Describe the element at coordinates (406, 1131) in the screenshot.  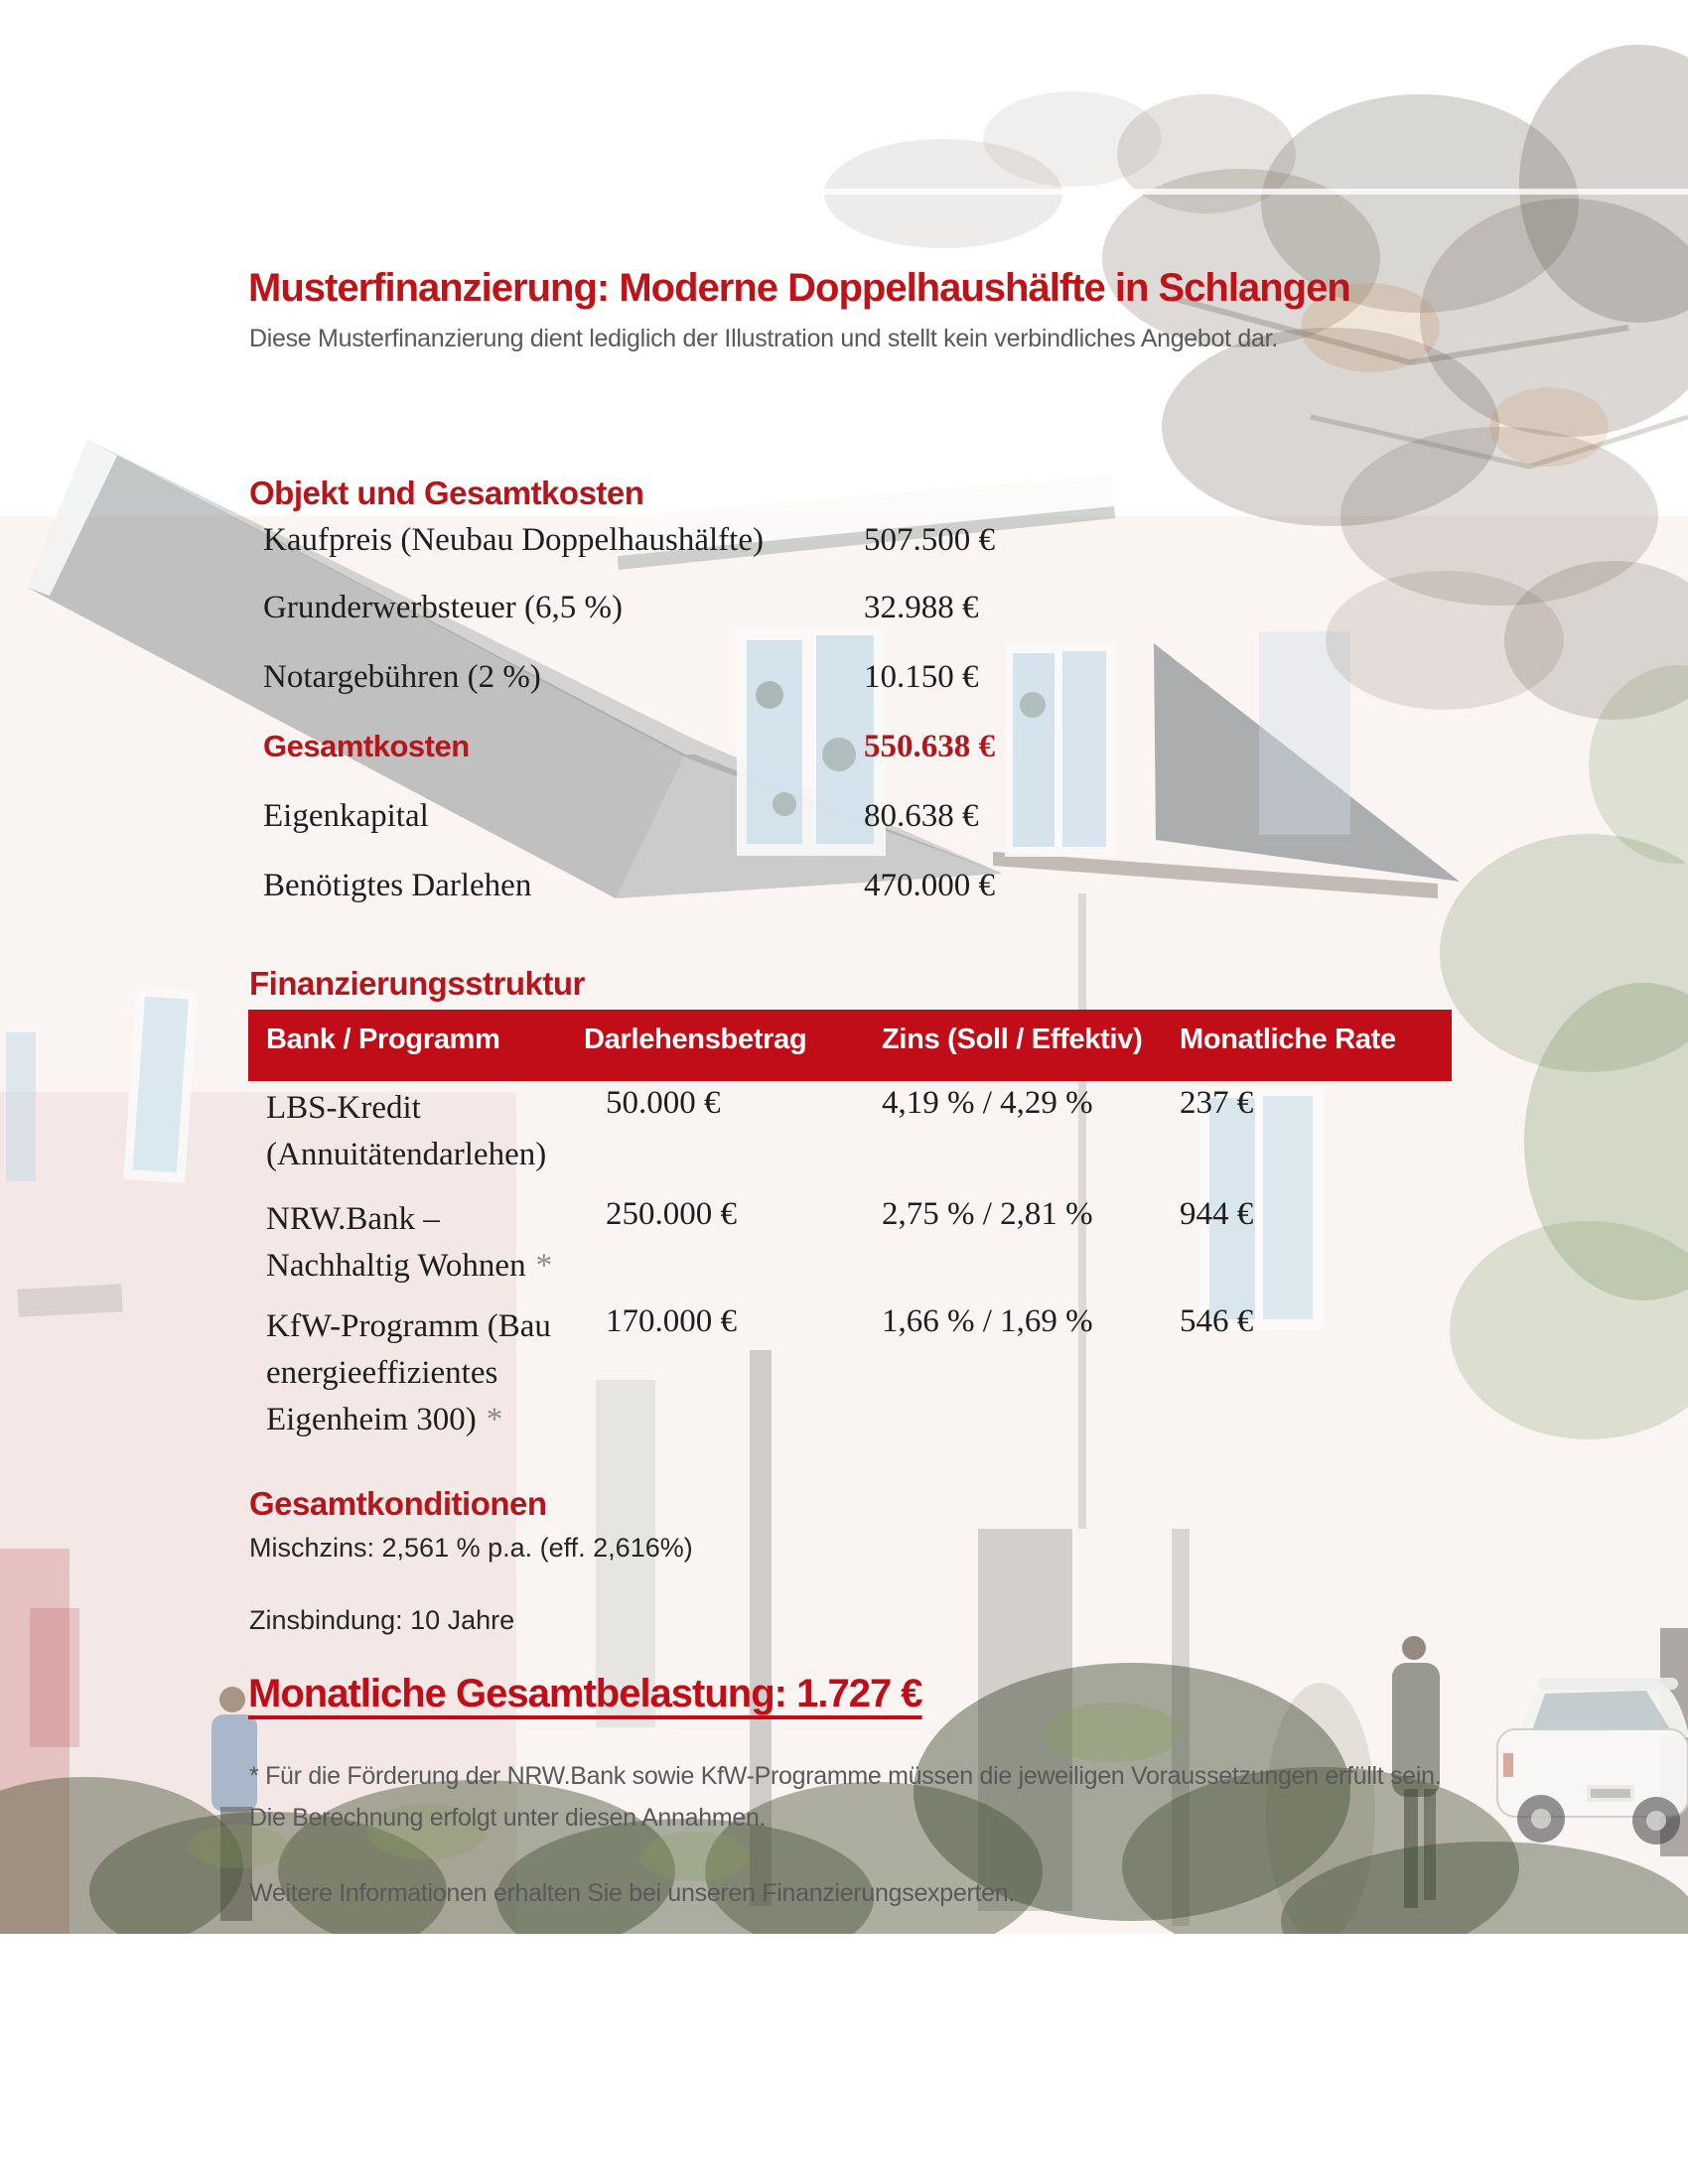
I see `bank-cell: LBS-Kredit (Annuitätendarlehen)` at that location.